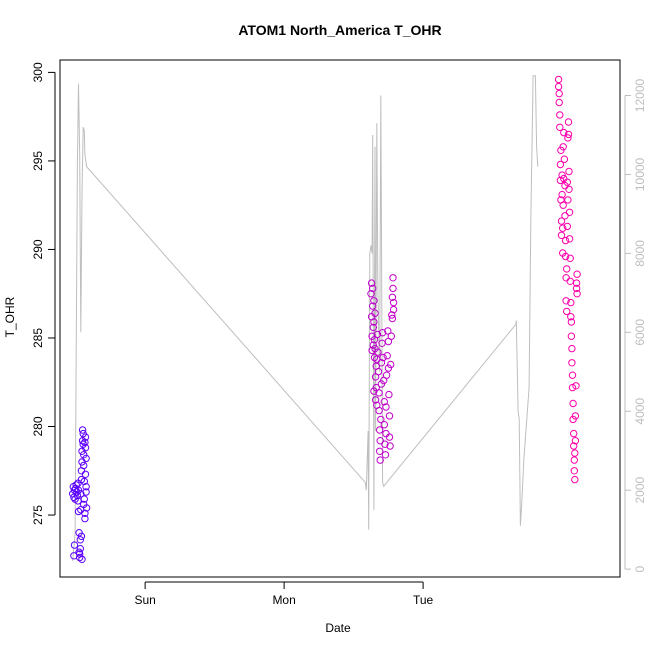  I want to click on y-tick-label: 290, so click(38, 249).